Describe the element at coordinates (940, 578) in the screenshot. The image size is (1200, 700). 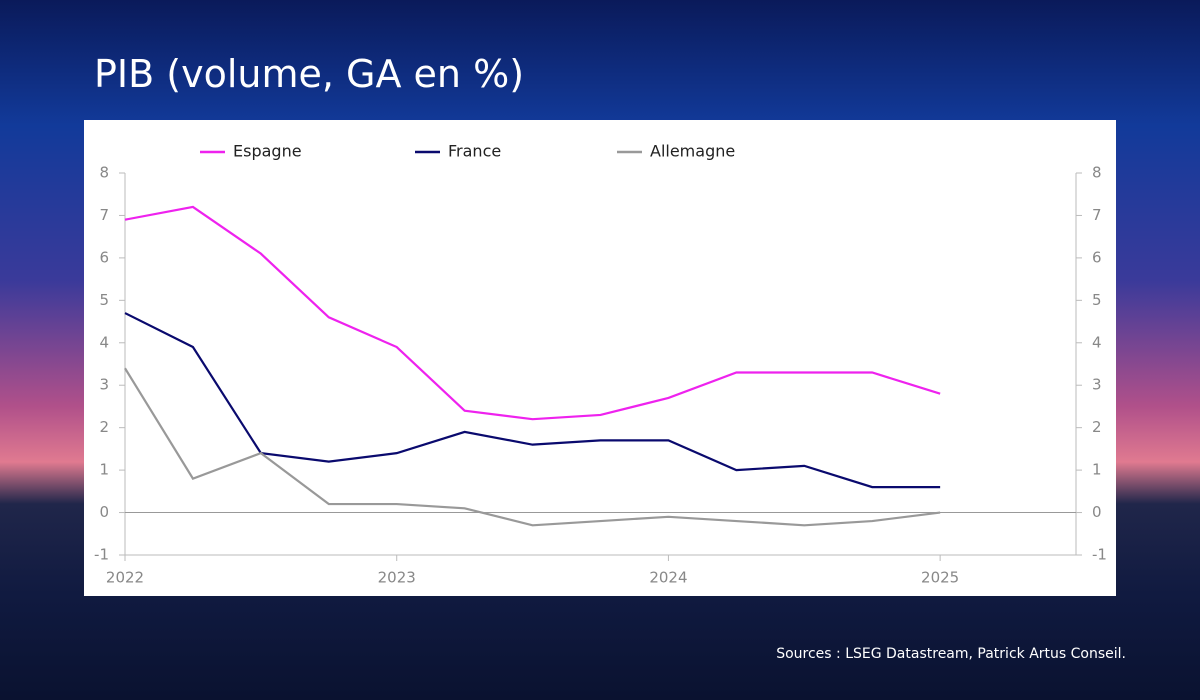
I see `x-tick-label: 2025` at that location.